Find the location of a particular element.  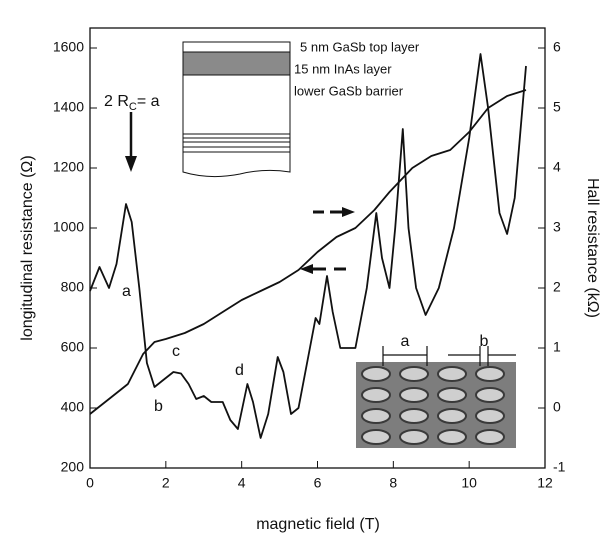

annotation: d is located at coordinates (239, 370).